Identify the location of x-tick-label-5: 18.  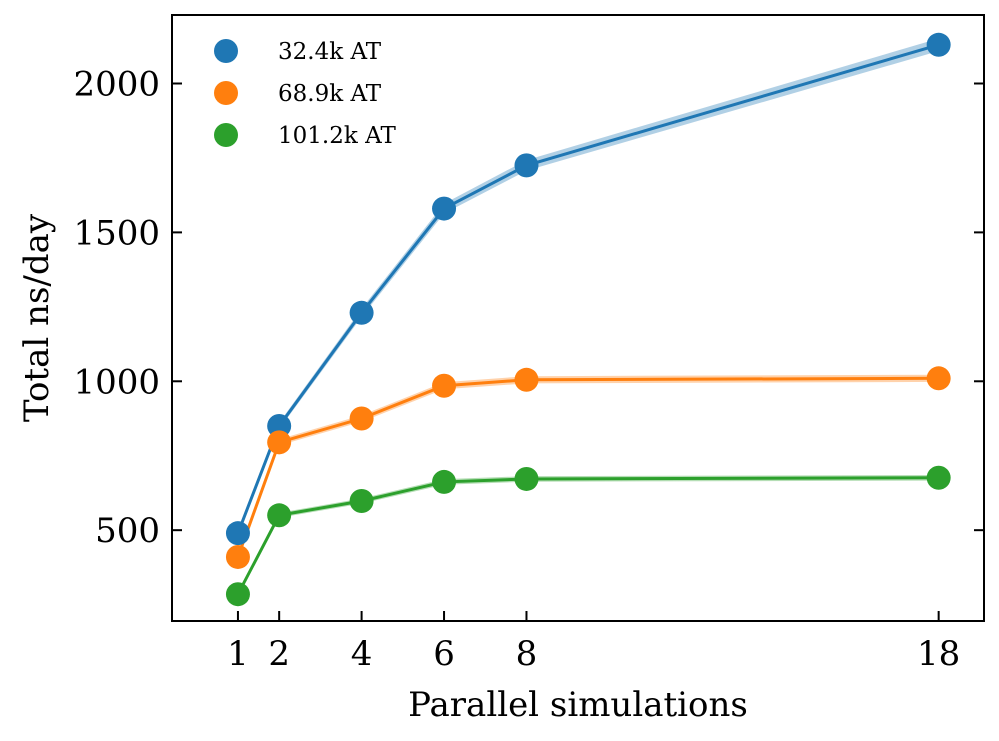
(938, 654).